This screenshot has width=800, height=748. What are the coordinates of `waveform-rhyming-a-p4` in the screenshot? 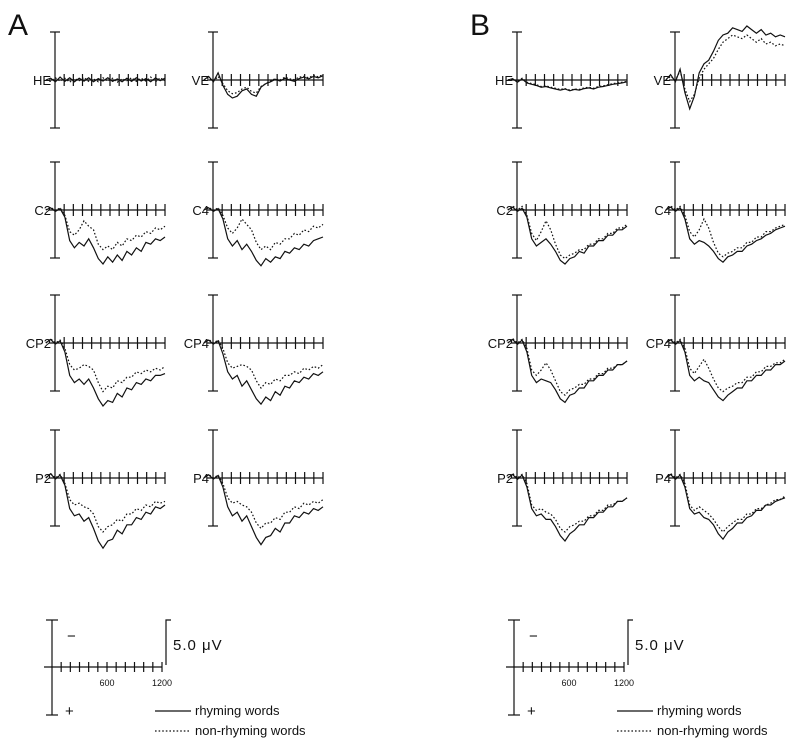 It's located at (263, 510).